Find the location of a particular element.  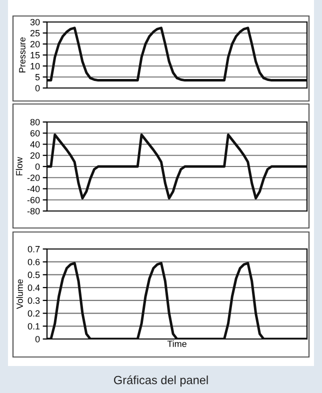

y-axis-title: Flow is located at coordinates (19, 166).